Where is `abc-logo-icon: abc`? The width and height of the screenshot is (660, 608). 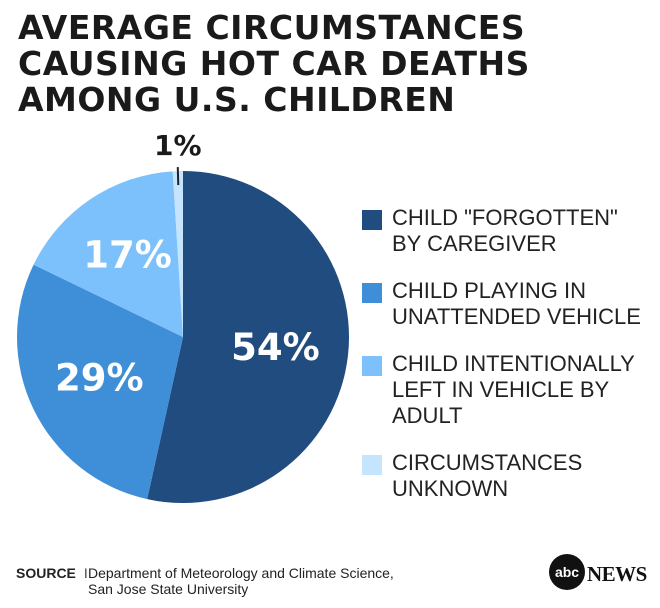 abc-logo-icon: abc is located at coordinates (567, 572).